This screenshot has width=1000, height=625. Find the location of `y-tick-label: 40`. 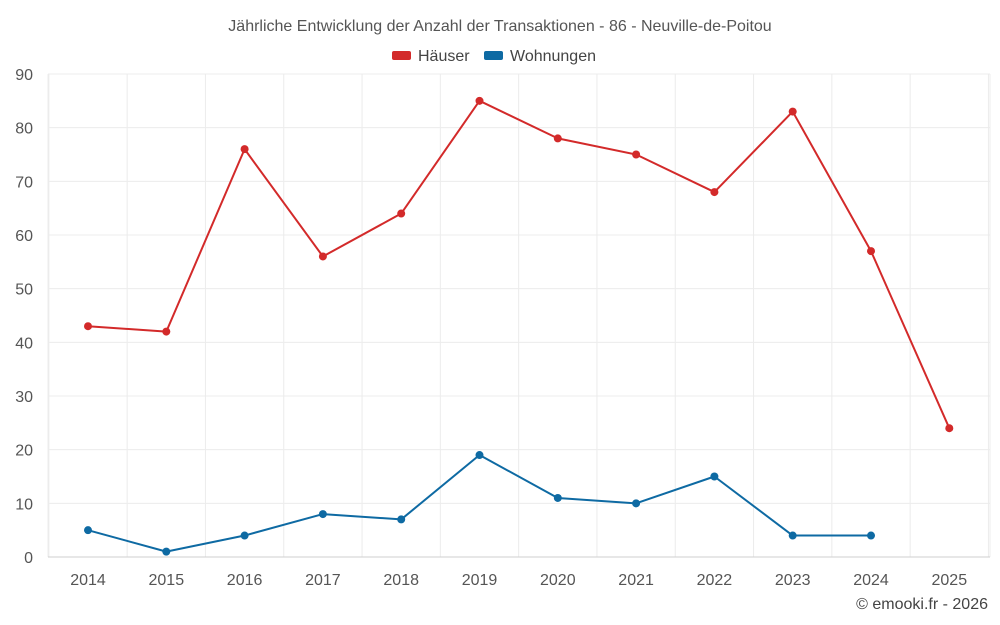

y-tick-label: 40 is located at coordinates (24, 343).